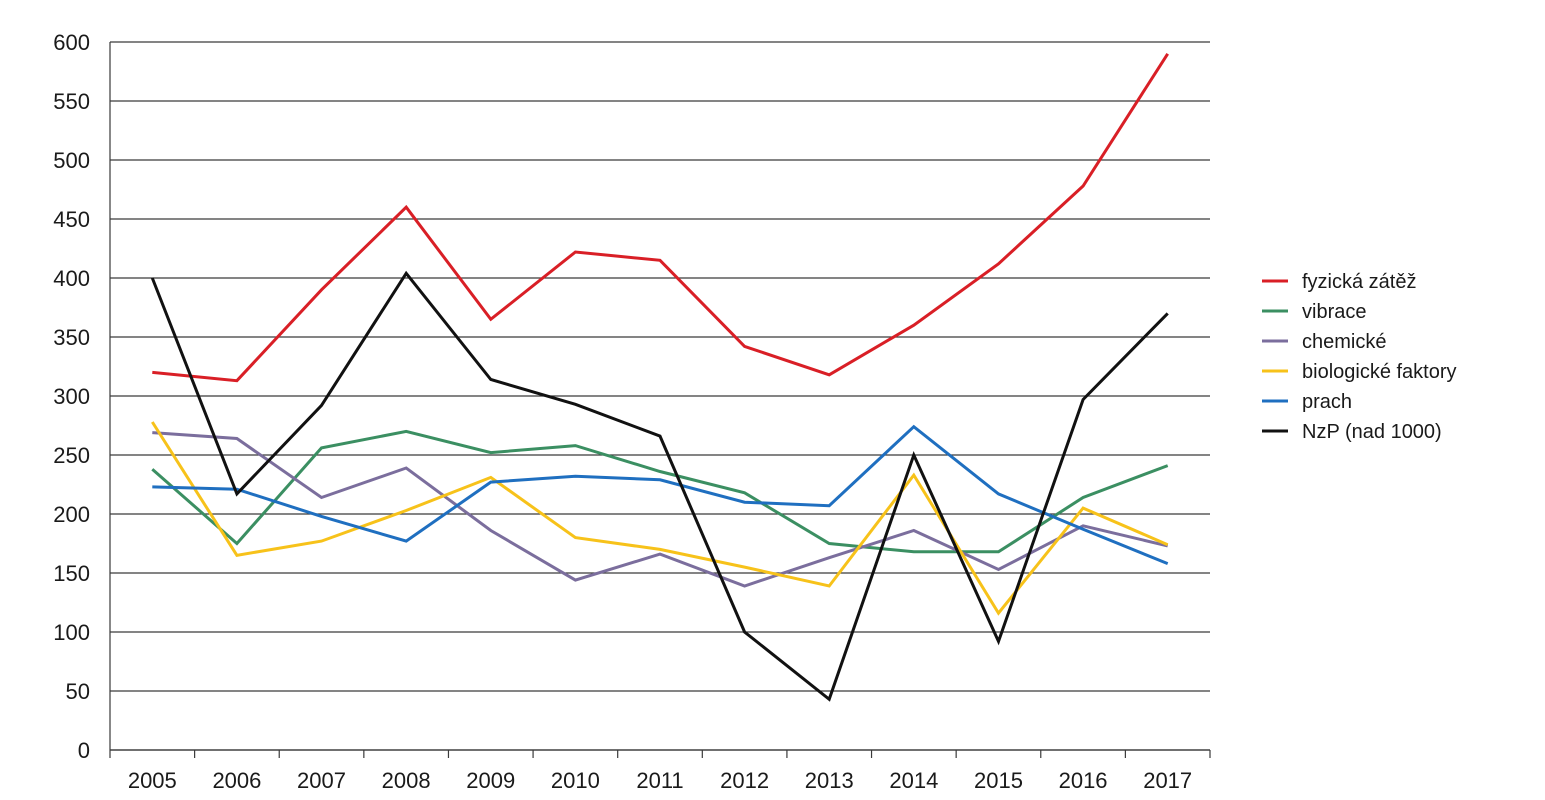  Describe the element at coordinates (71, 101) in the screenshot. I see `y-tick-label-550: 550` at that location.